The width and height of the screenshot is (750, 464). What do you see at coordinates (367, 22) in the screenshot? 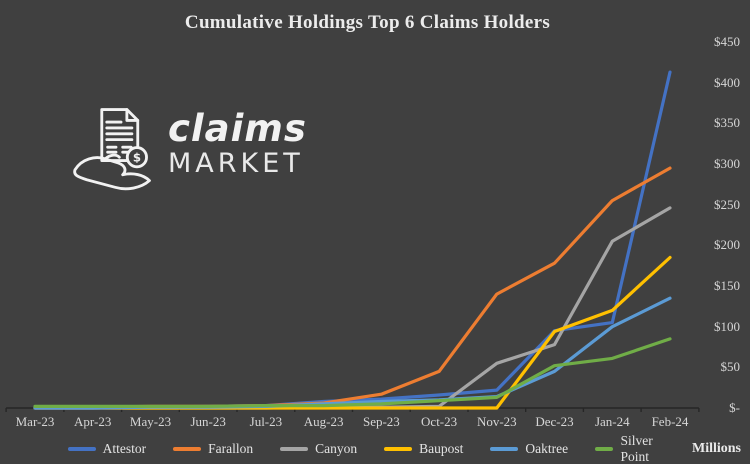
I see `page-title: Cumulative Holdings Top 6 Claims Holders` at bounding box center [367, 22].